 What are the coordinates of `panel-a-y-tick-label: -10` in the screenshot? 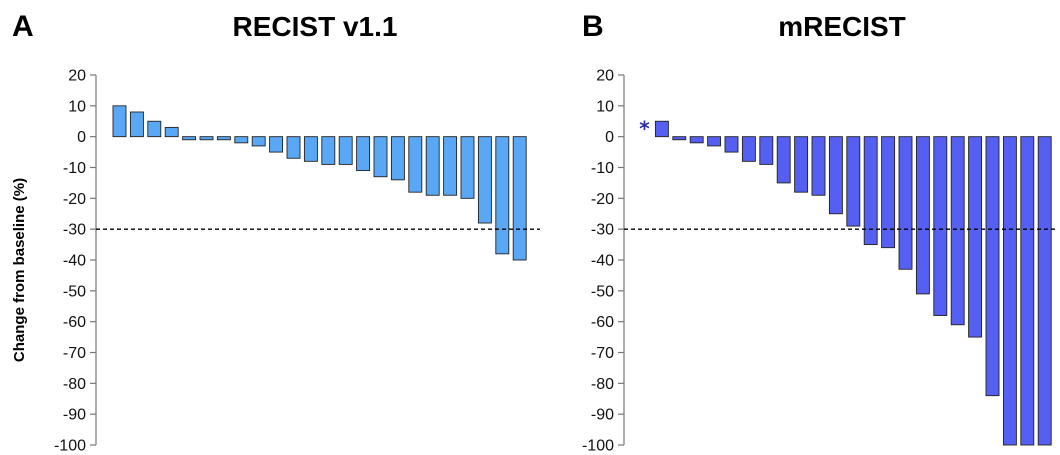 It's located at (74, 168).